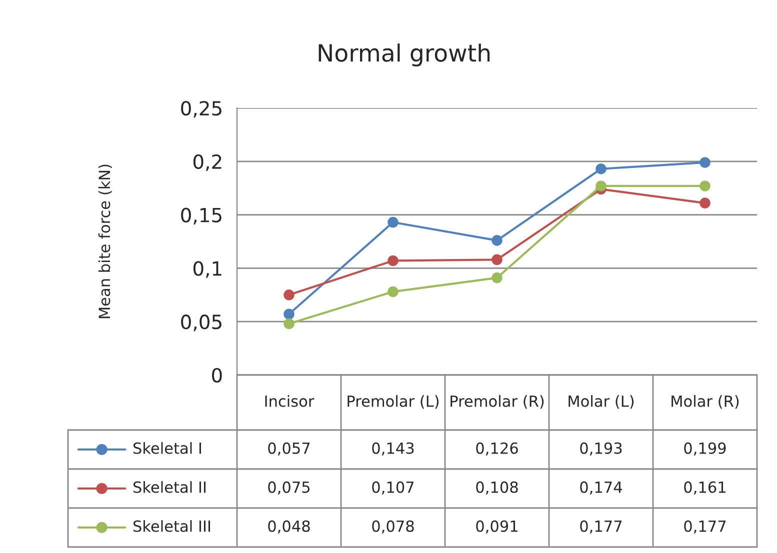 Image resolution: width=777 pixels, height=553 pixels. What do you see at coordinates (201, 323) in the screenshot?
I see `y-tick-label: 0,05` at bounding box center [201, 323].